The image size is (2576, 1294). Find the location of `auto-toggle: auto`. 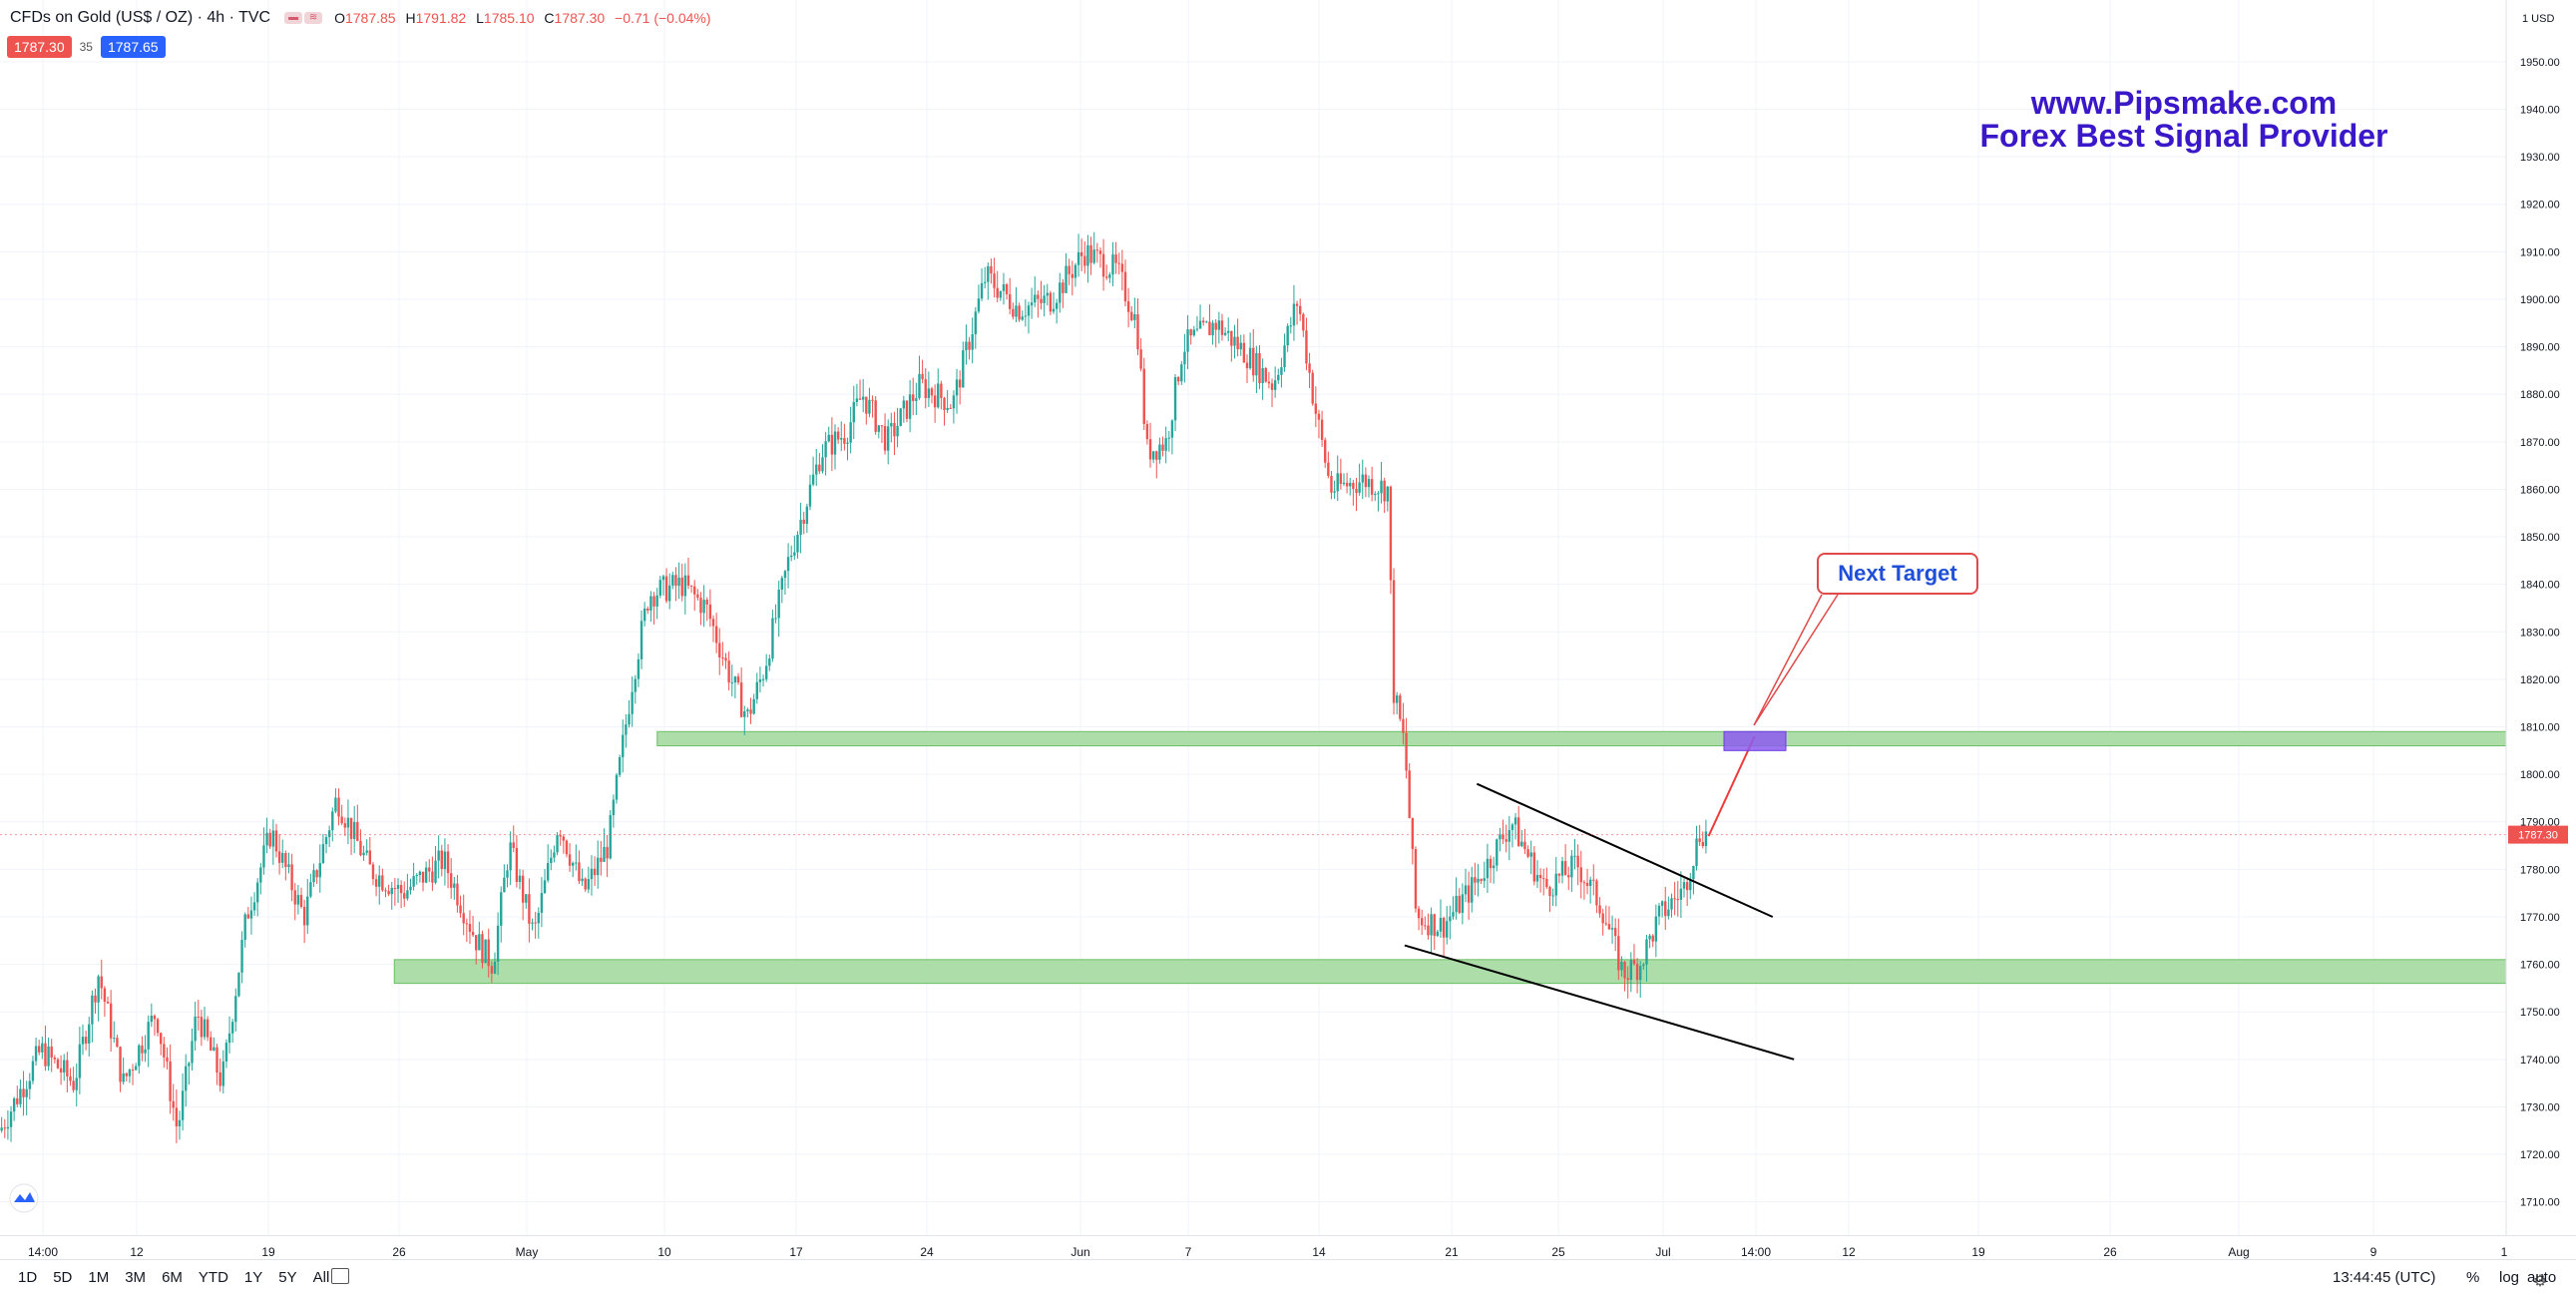

auto-toggle: auto is located at coordinates (2542, 1277).